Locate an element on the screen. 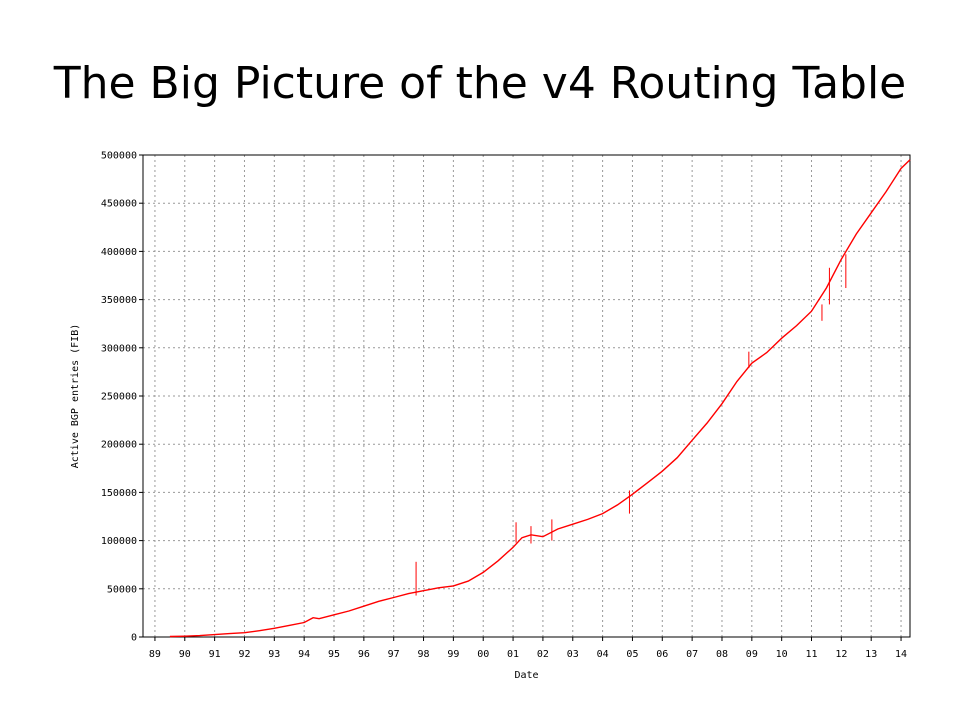 The width and height of the screenshot is (960, 720). x-tick-label: 93 is located at coordinates (274, 654).